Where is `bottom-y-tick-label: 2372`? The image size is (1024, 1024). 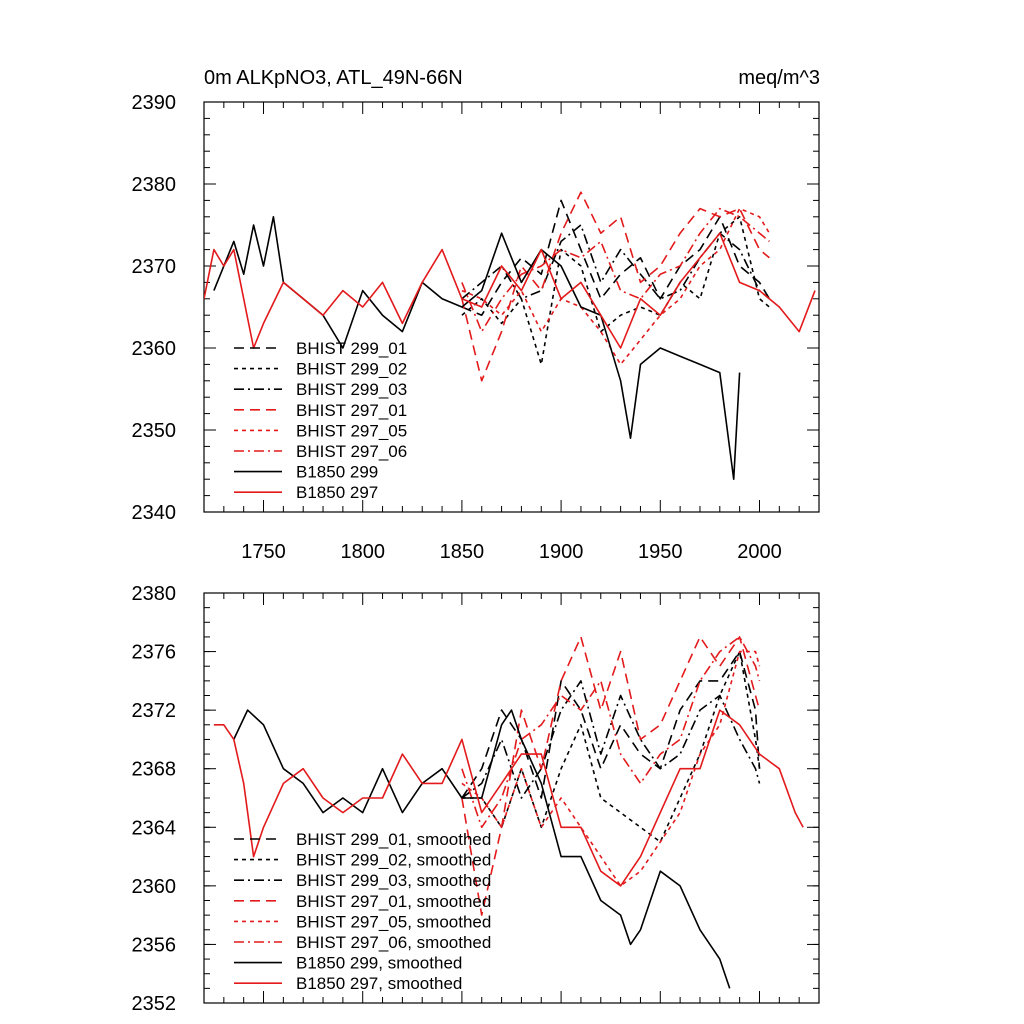 bottom-y-tick-label: 2372 is located at coordinates (154, 711).